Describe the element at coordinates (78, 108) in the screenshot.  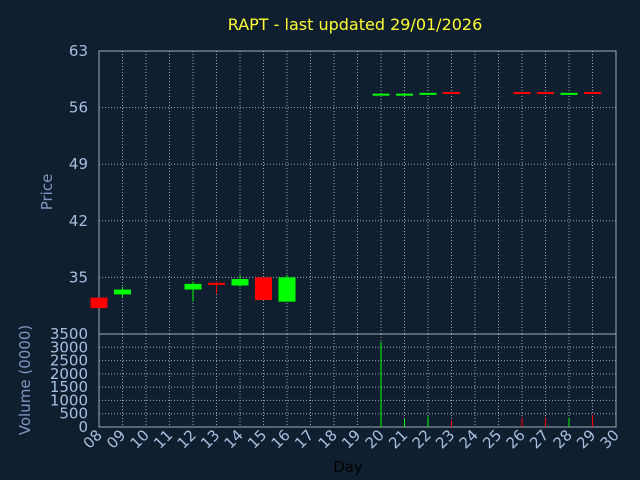
I see `price-tick-label: 56` at that location.